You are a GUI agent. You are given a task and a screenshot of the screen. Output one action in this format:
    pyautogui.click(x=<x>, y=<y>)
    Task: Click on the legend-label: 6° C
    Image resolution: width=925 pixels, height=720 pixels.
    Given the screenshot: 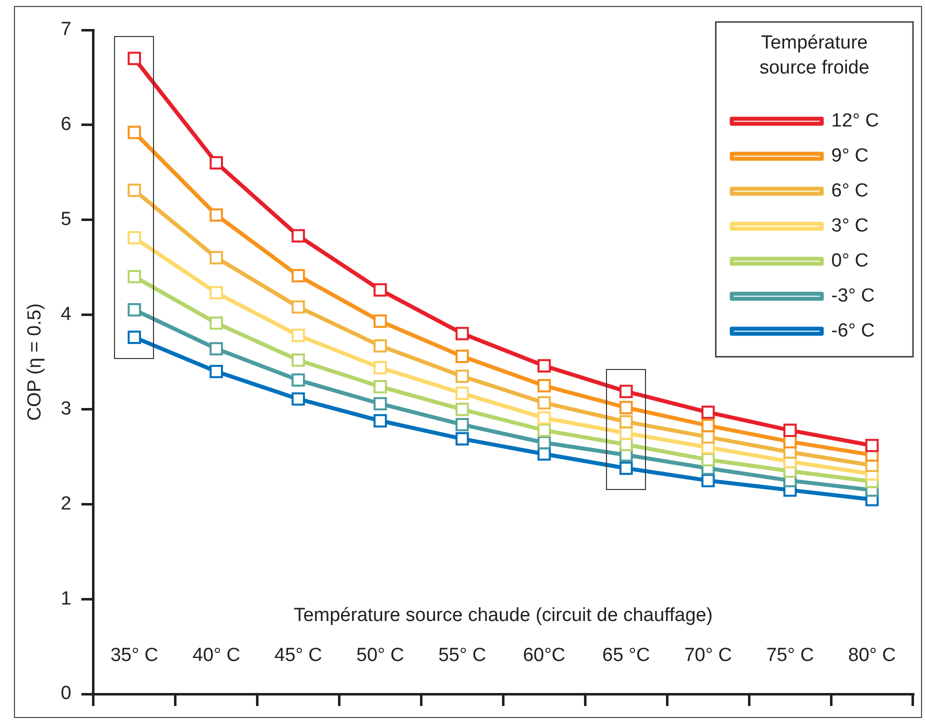 What is the action you would take?
    pyautogui.click(x=849, y=191)
    